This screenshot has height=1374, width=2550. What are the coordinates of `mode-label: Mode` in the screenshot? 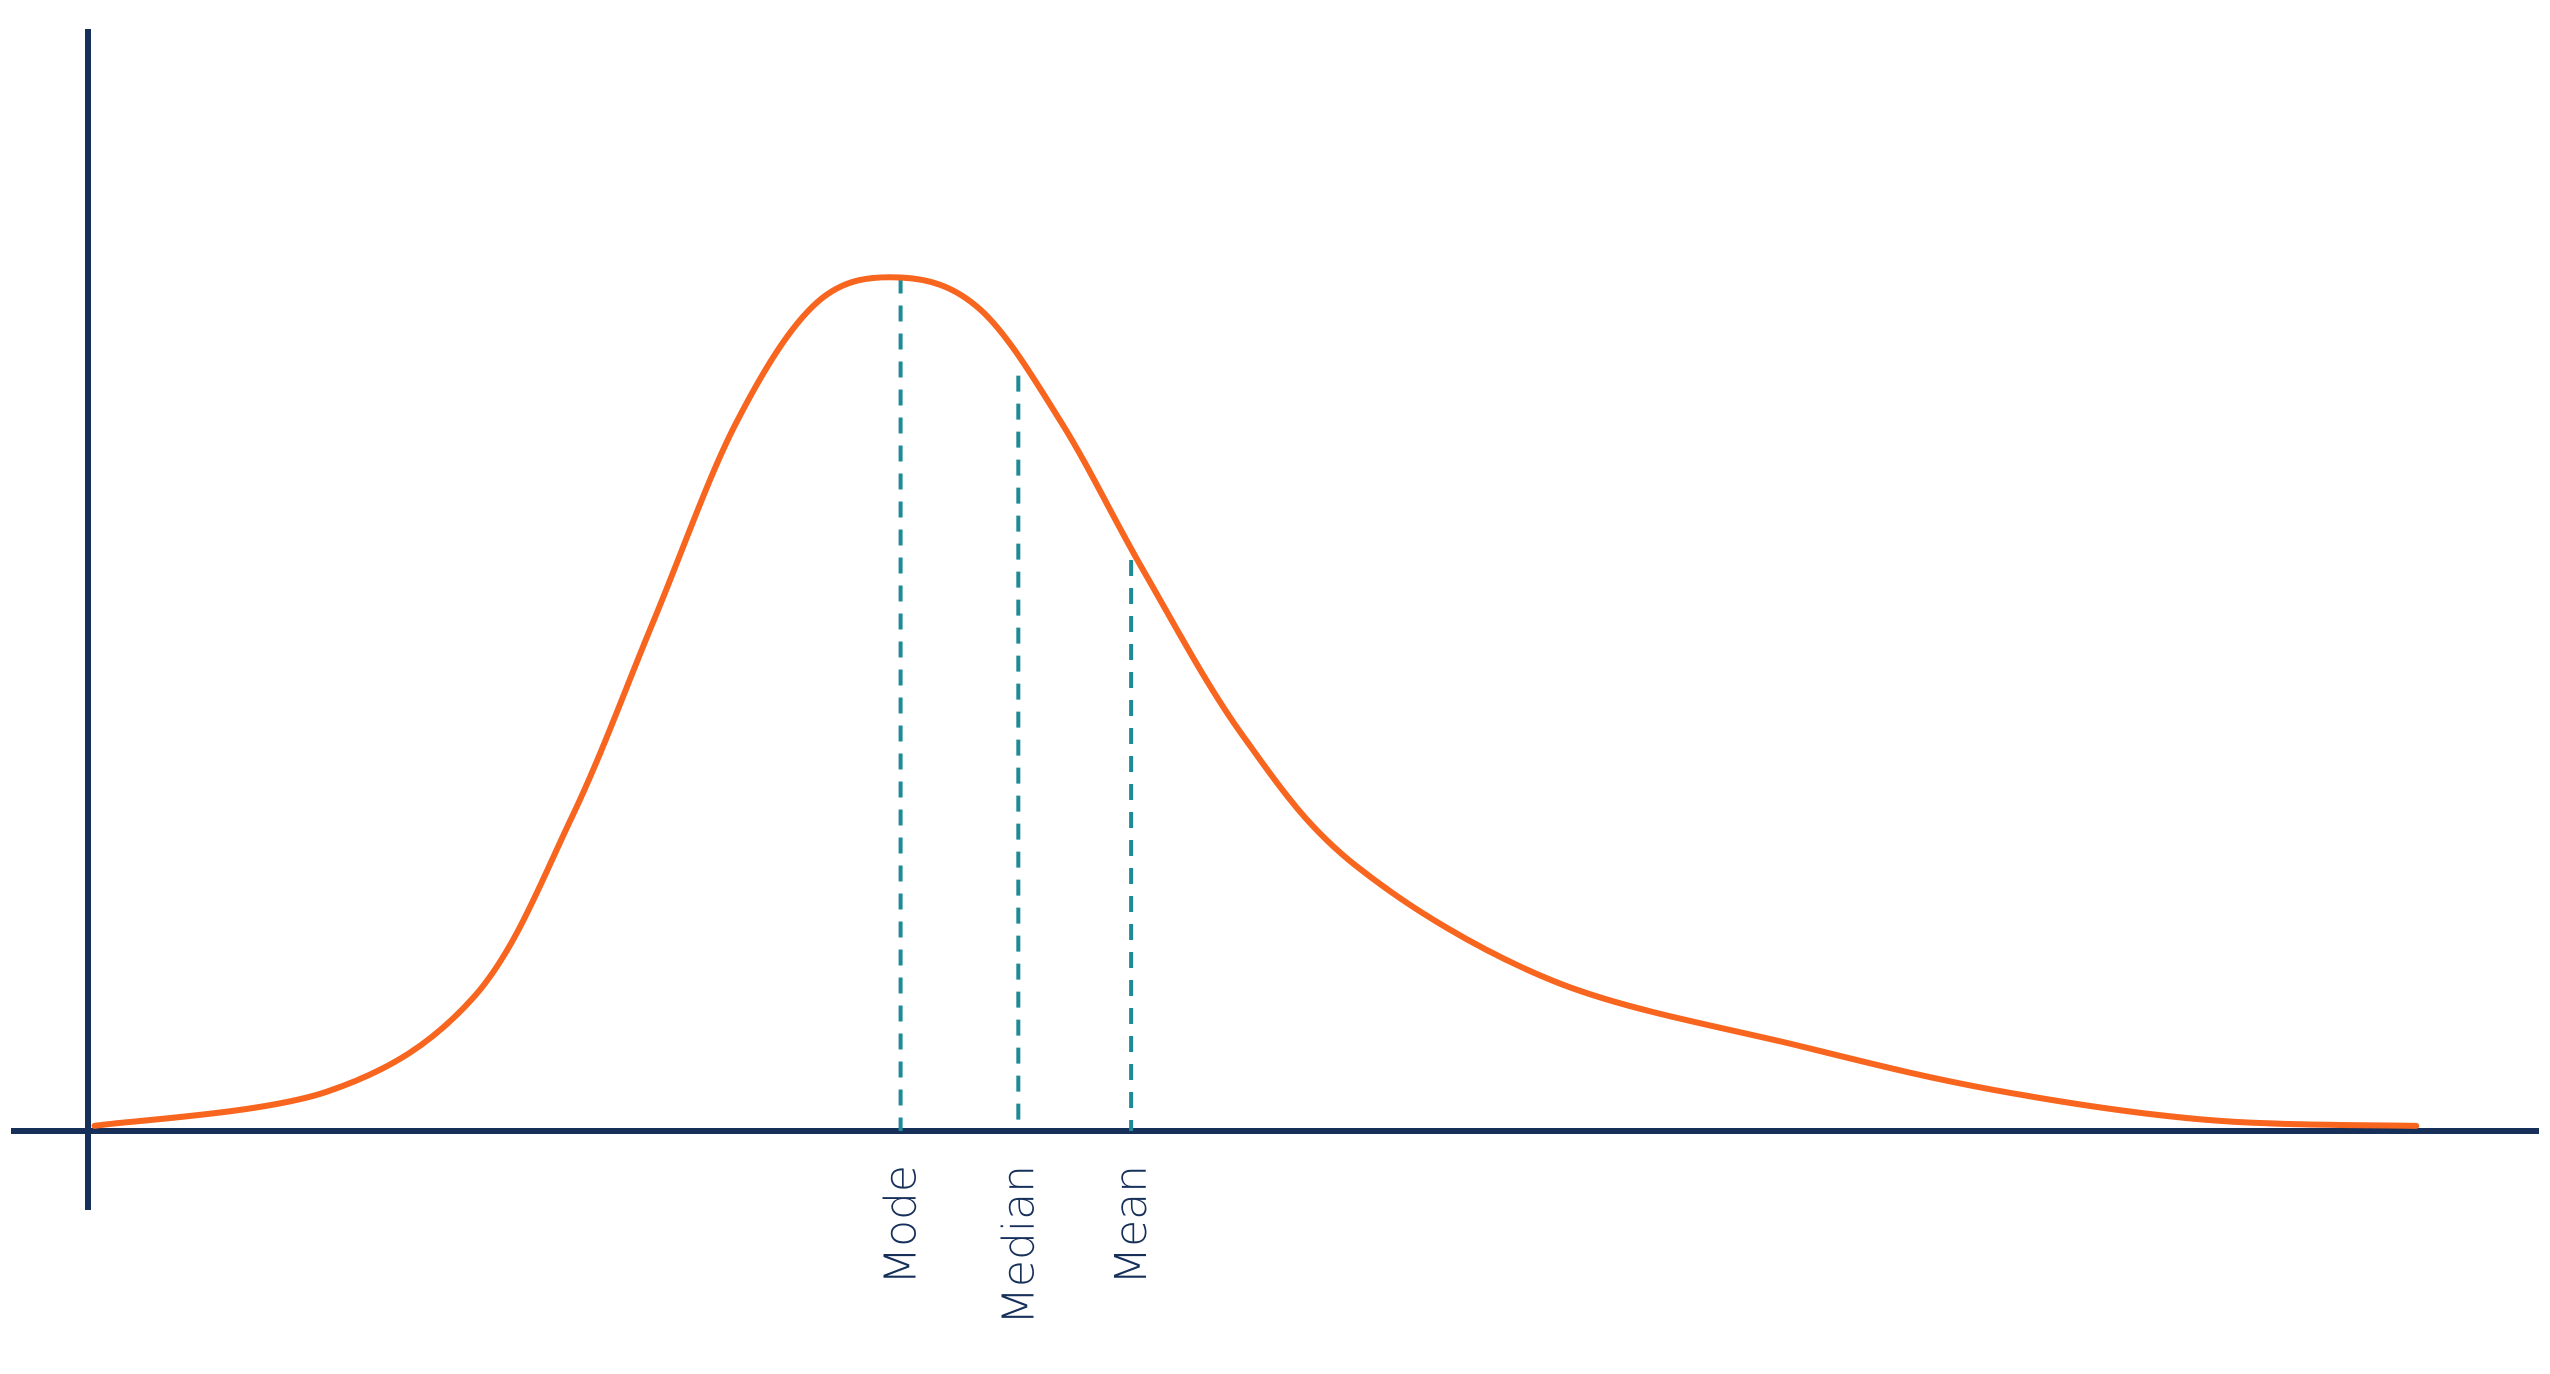 It's located at (901, 1225).